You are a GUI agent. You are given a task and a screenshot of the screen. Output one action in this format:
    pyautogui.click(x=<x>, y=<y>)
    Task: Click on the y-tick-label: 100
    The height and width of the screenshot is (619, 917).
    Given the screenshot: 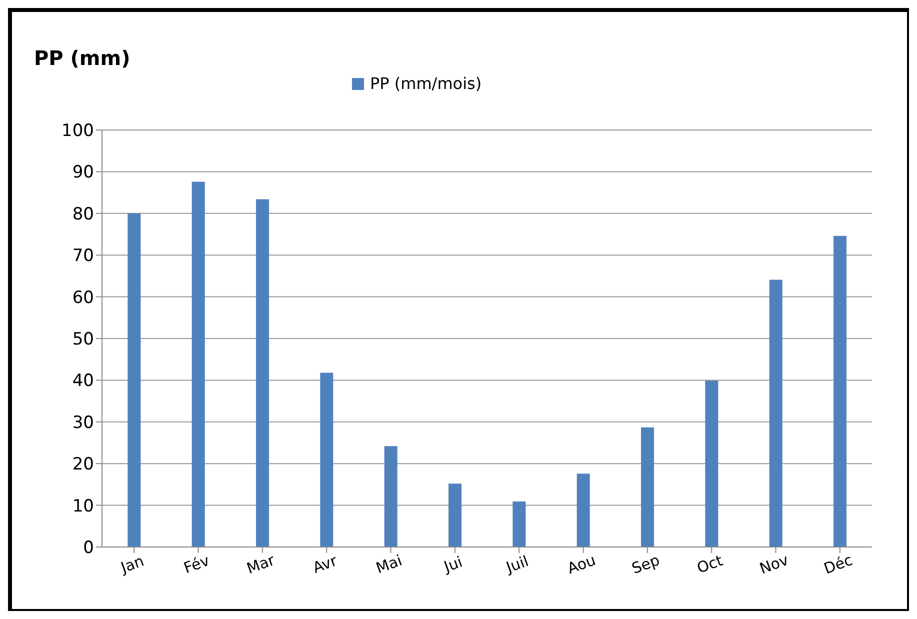 What is the action you would take?
    pyautogui.click(x=78, y=131)
    